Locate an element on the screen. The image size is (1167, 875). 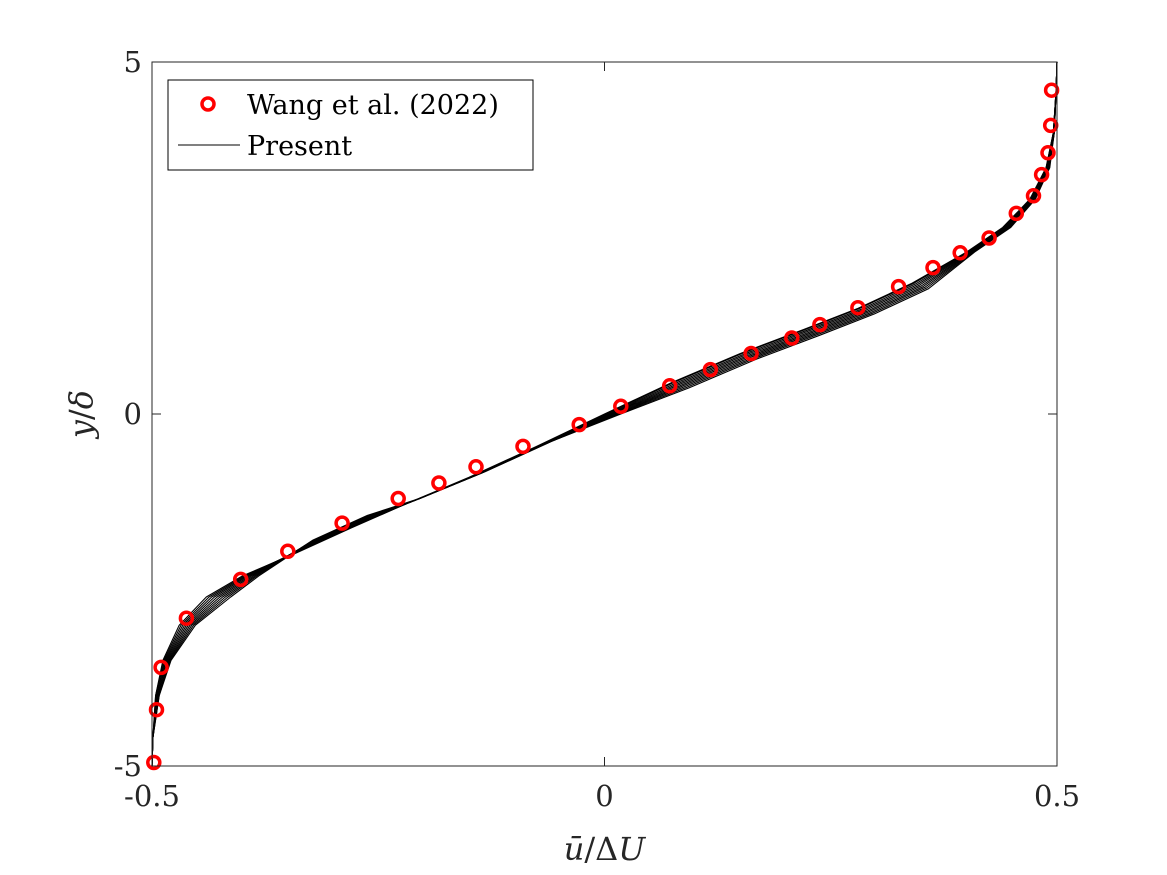
legend: Wang et al. (2022) Present is located at coordinates (350, 125).